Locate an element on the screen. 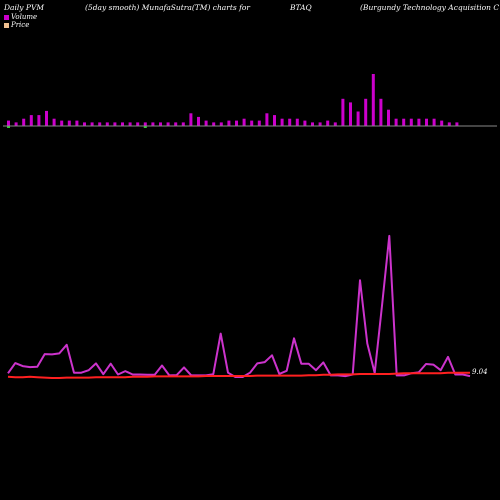  price-line is located at coordinates (238, 375).